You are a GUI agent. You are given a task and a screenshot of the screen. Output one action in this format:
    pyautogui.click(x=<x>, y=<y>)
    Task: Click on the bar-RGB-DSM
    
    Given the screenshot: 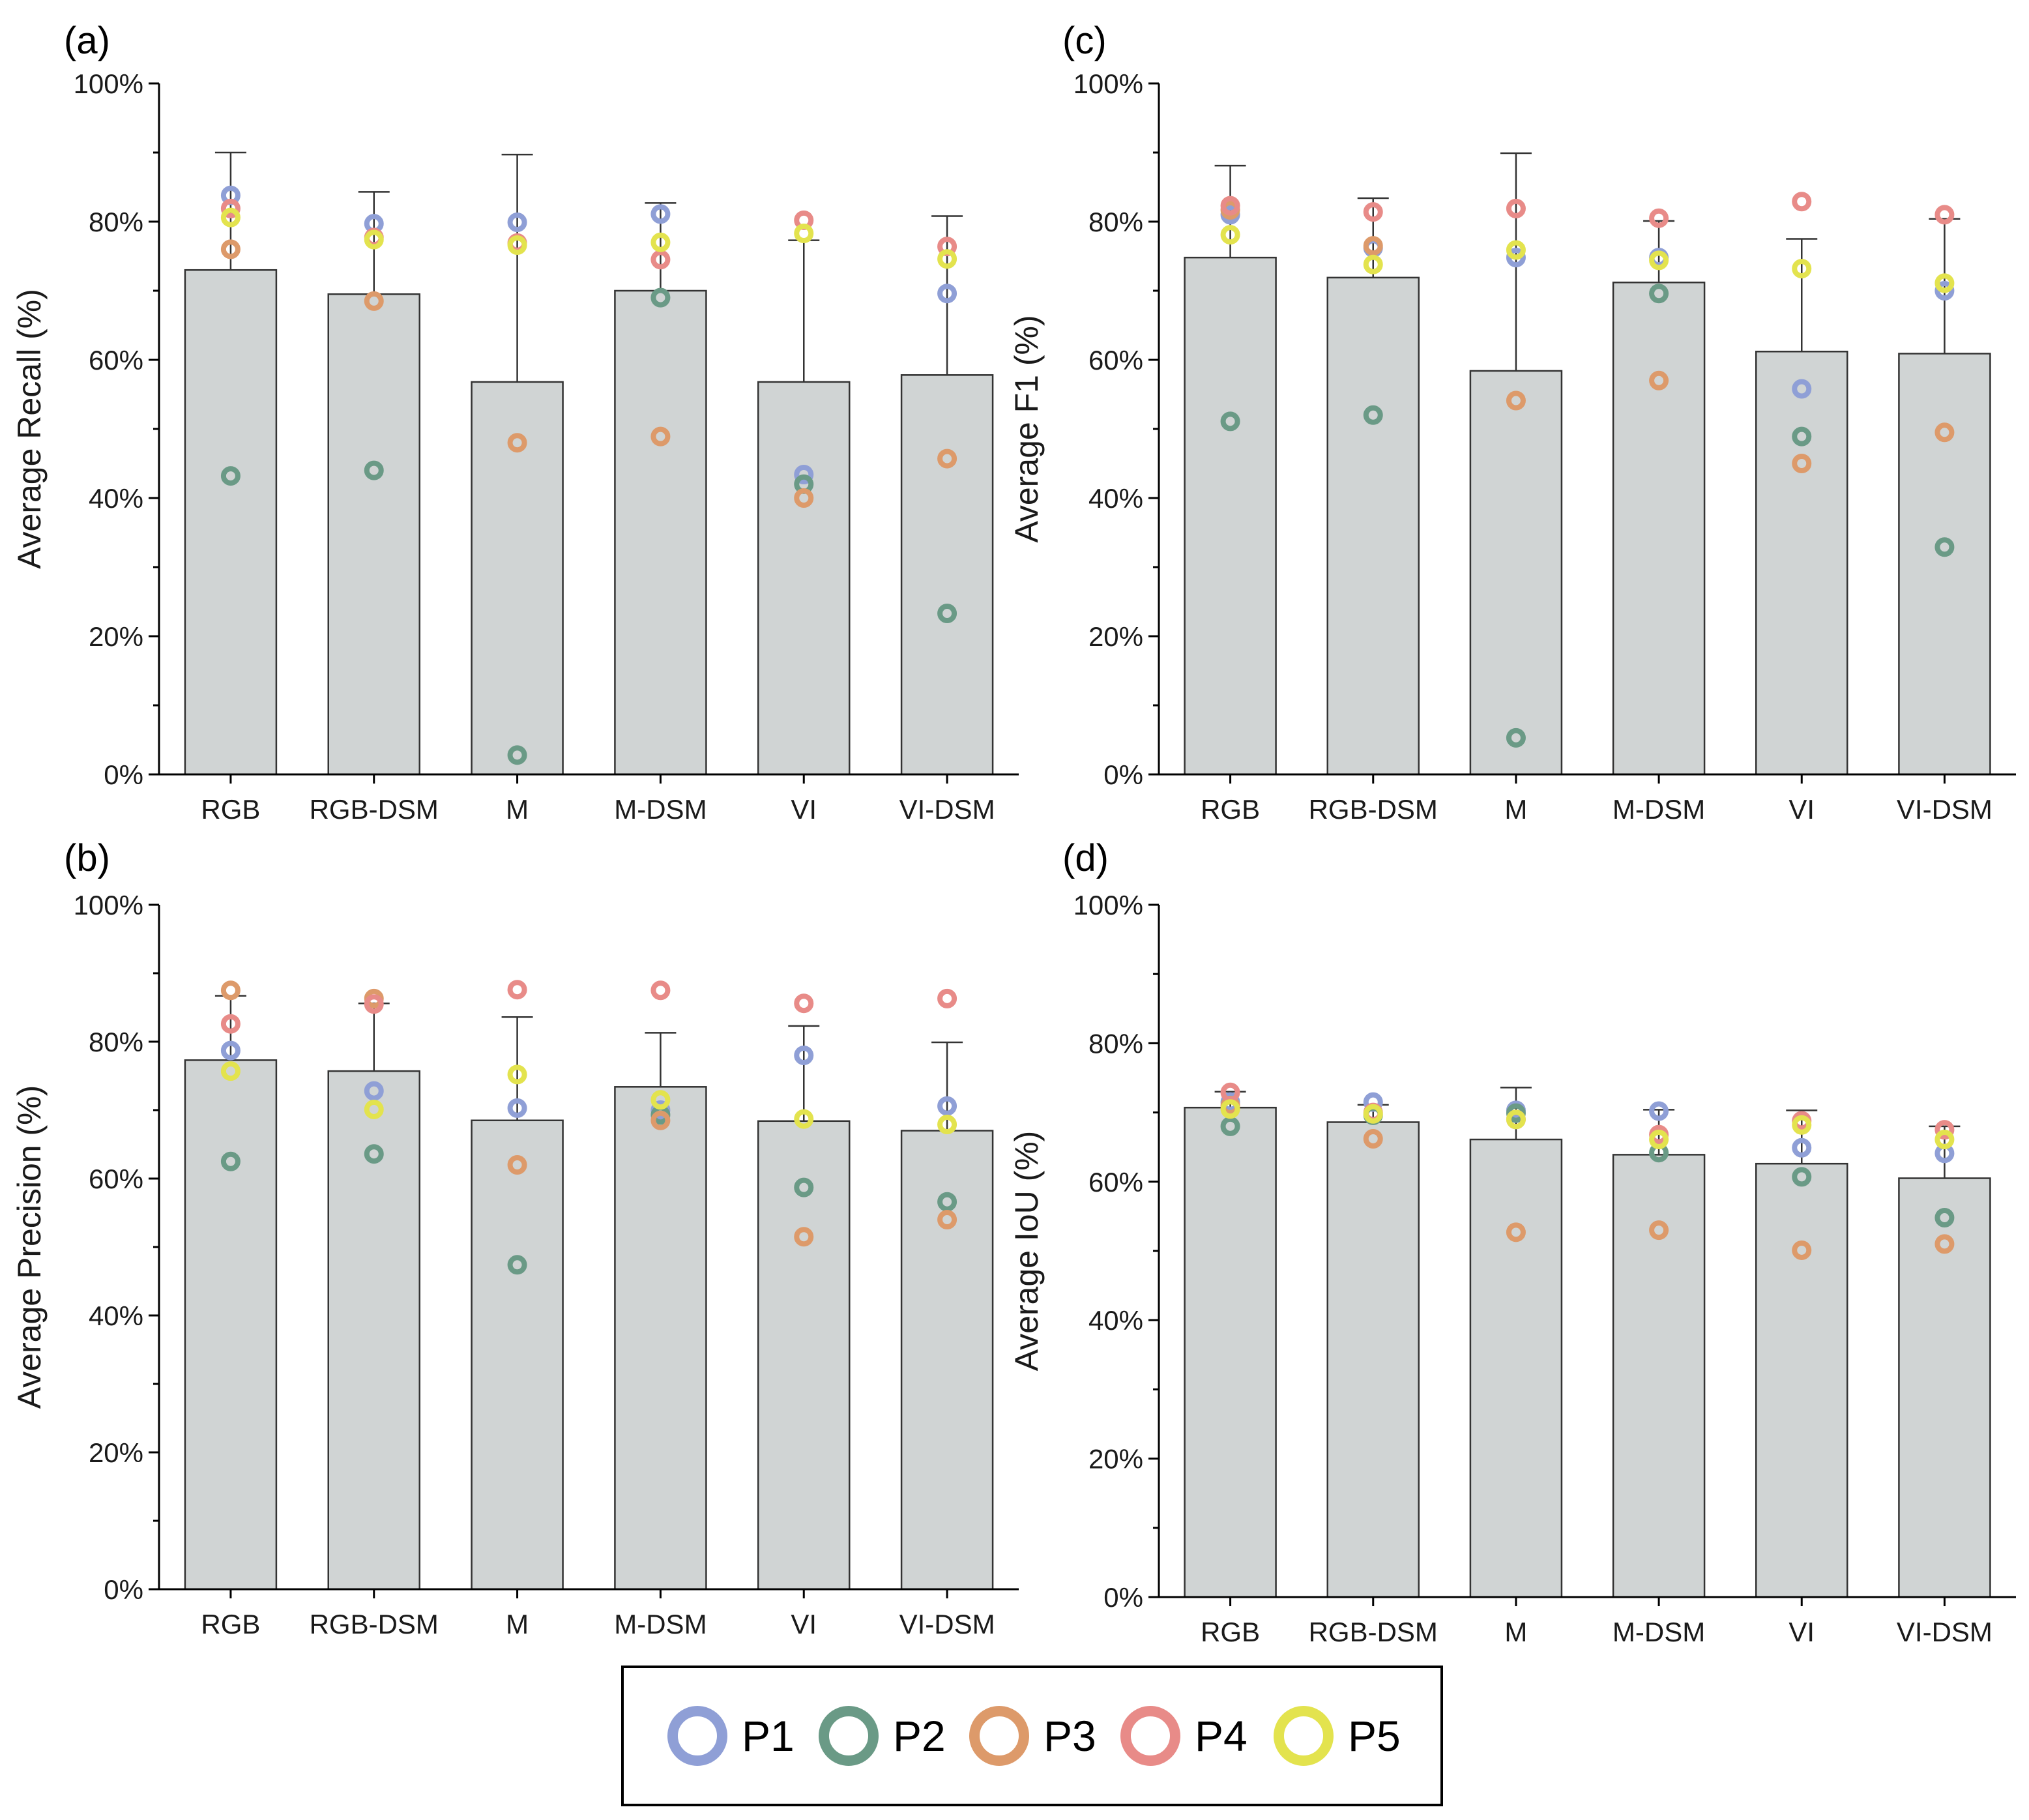 What is the action you would take?
    pyautogui.click(x=1373, y=526)
    